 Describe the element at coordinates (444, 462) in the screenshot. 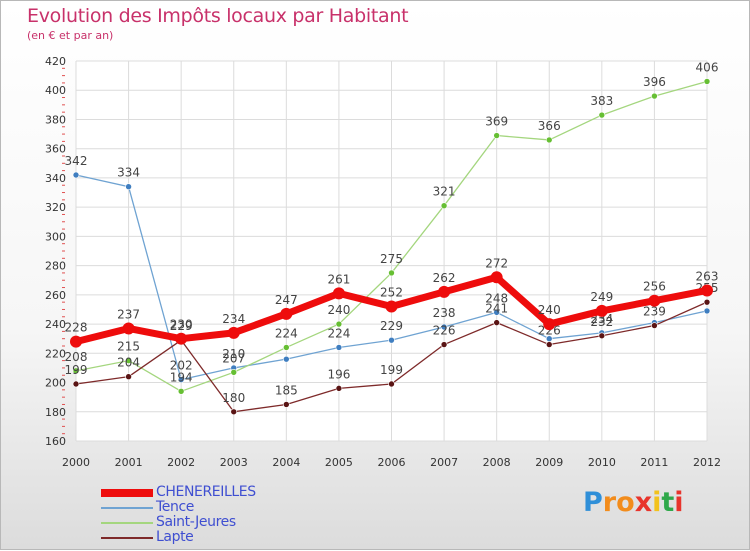

I see `x-tick-label: 2007` at that location.